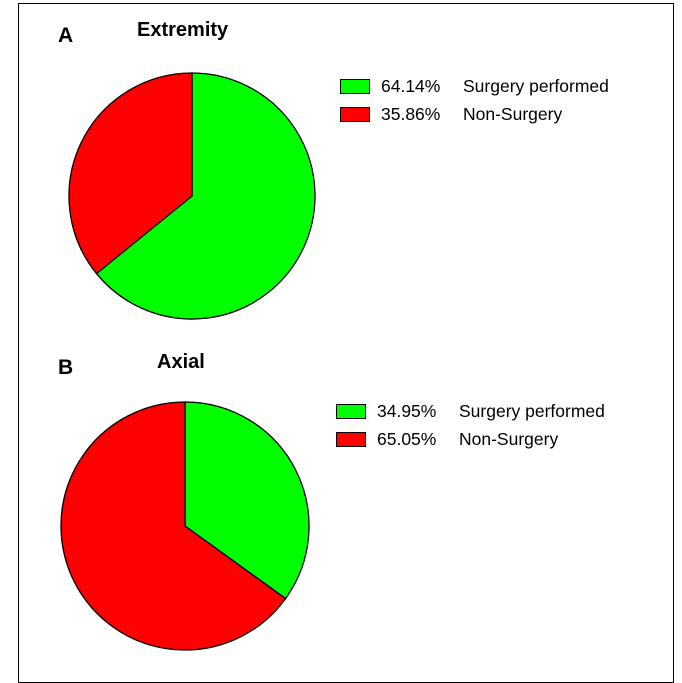  Describe the element at coordinates (181, 362) in the screenshot. I see `chart-title: Axial` at that location.